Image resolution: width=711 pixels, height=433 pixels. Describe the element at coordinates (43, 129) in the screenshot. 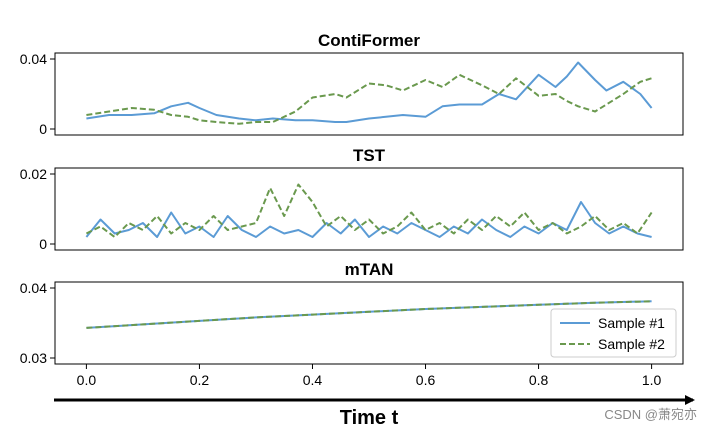

I see `contiformer-ytick-label: 0` at that location.